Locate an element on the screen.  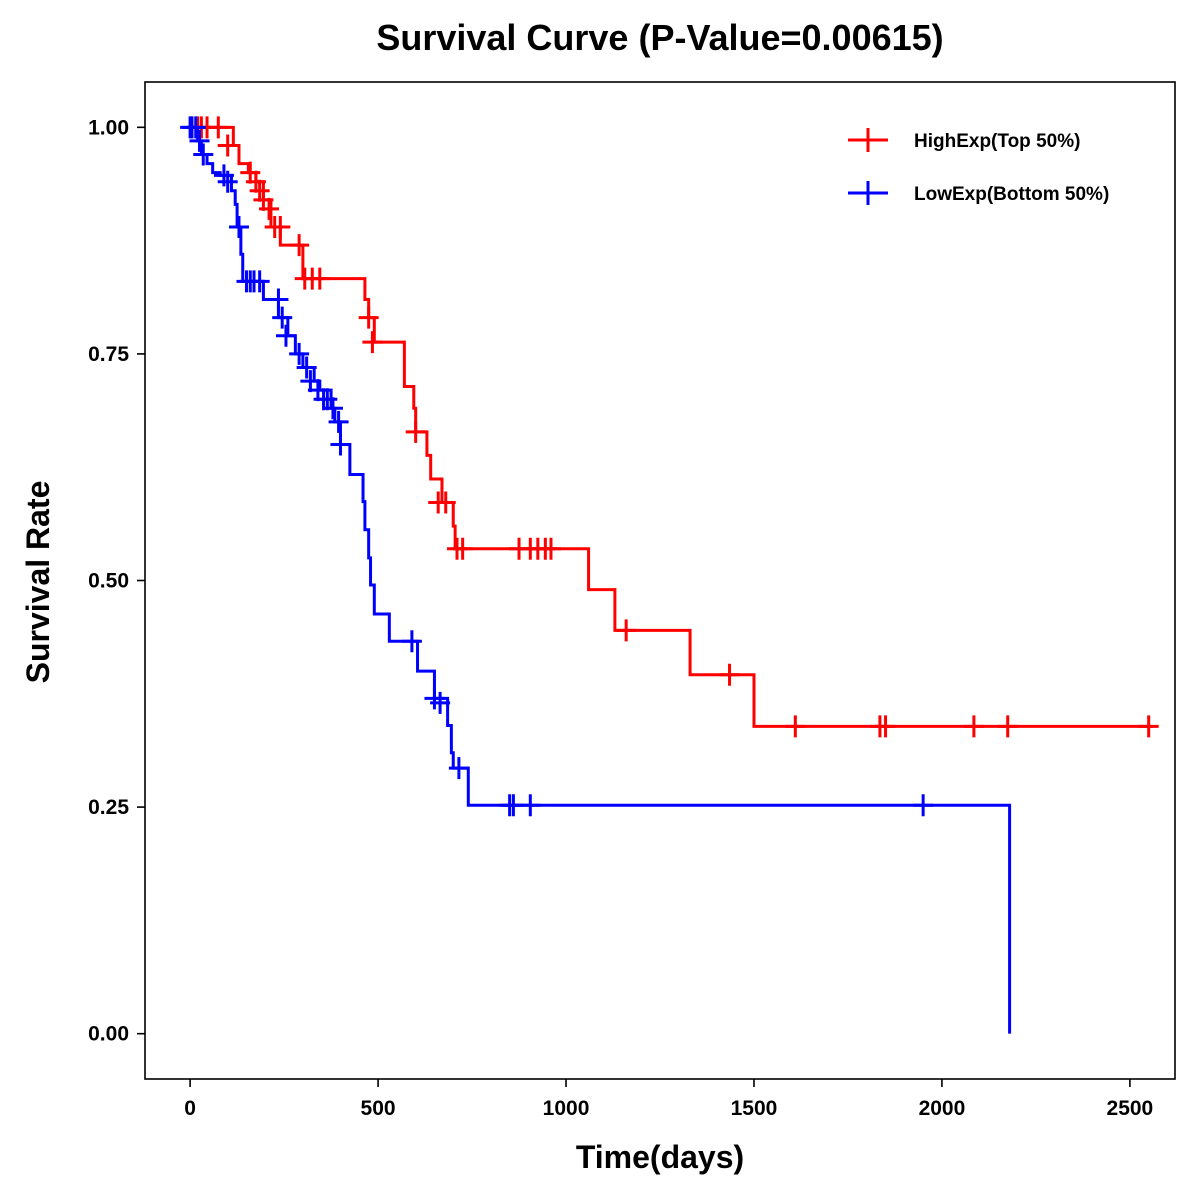
y-tick-label: 0.25 is located at coordinates (108, 807).